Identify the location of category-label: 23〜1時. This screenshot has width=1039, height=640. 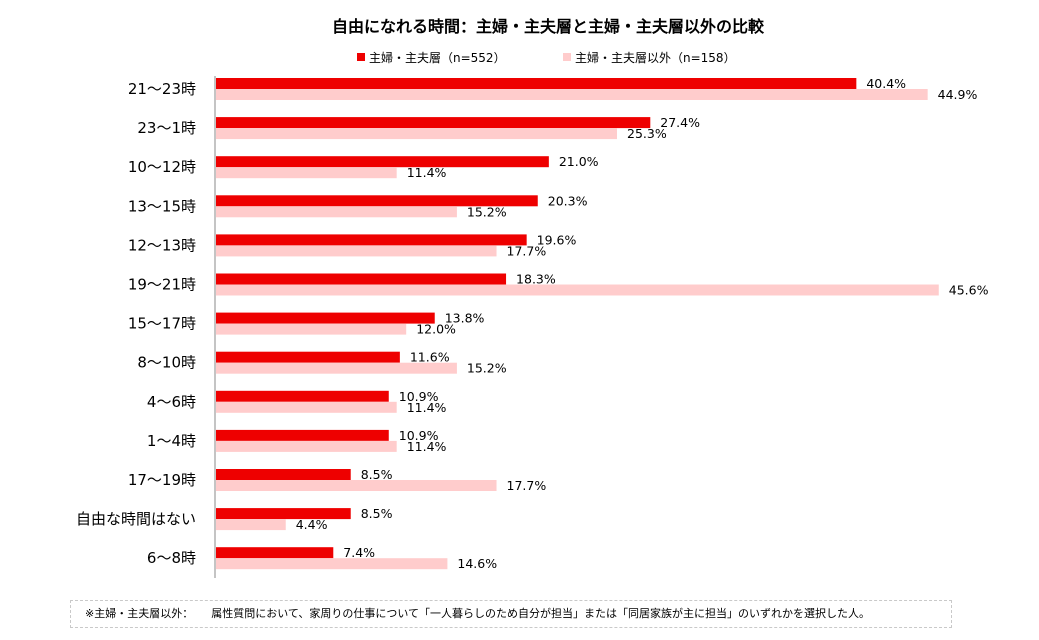
(166, 128).